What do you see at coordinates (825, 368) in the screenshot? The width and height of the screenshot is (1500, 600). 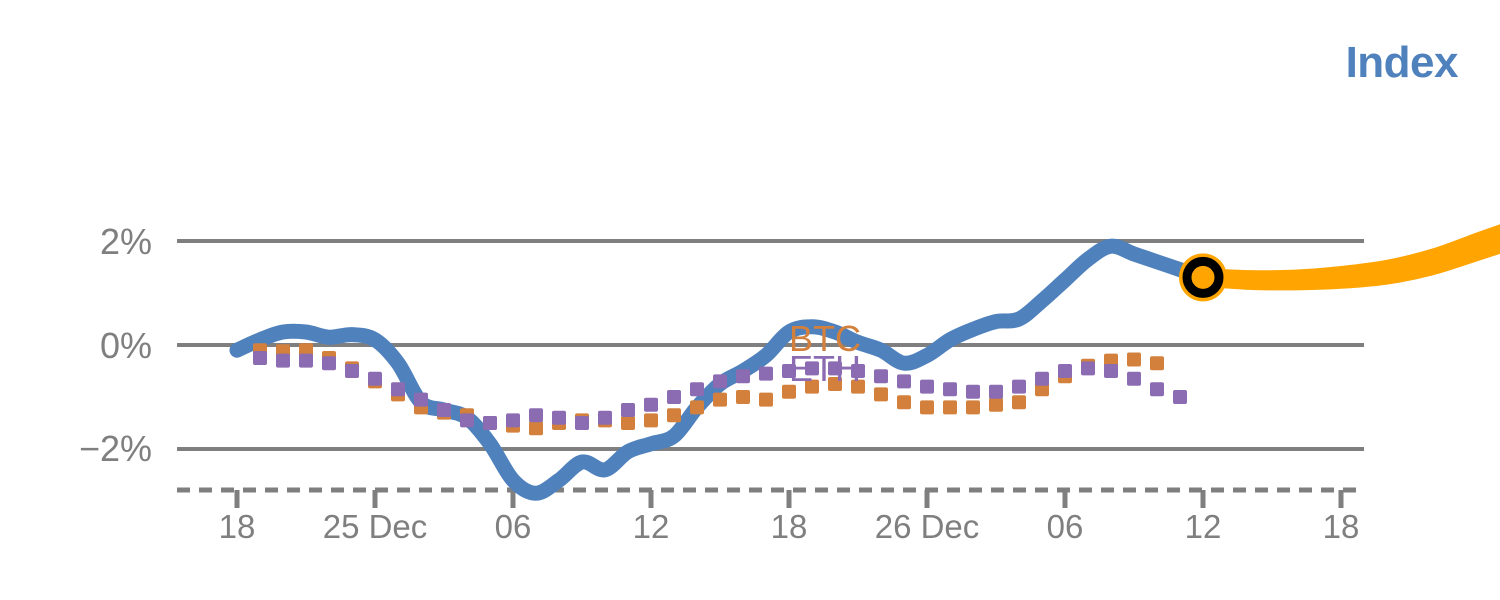 I see `series-label-eth: ETH` at bounding box center [825, 368].